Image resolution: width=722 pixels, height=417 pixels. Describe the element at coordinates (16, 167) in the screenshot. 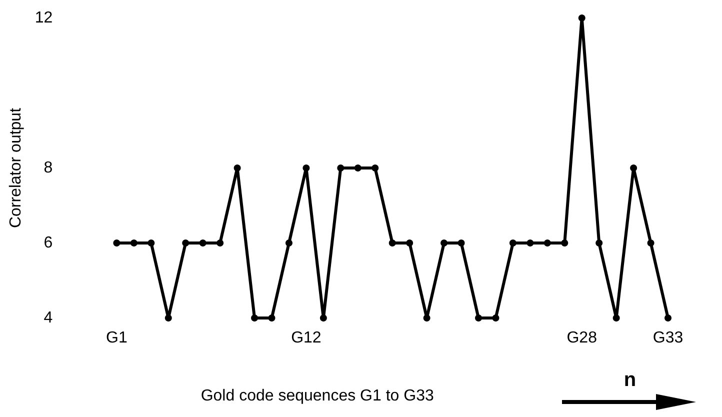

I see `y-axis-title: Correlator output` at that location.